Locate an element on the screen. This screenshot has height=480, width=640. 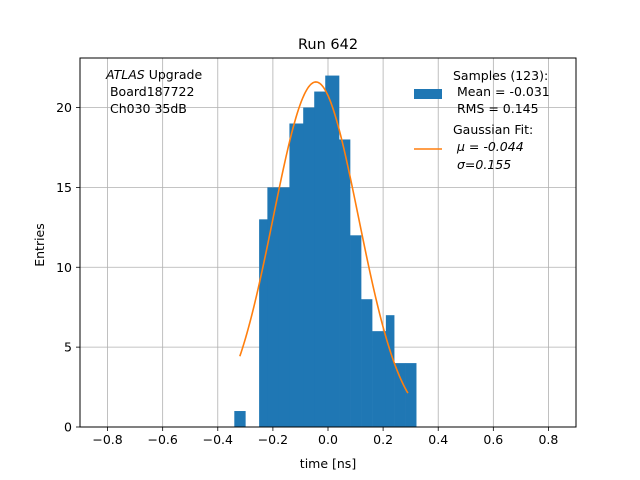
x-tick-label: −0.8 is located at coordinates (107, 439).